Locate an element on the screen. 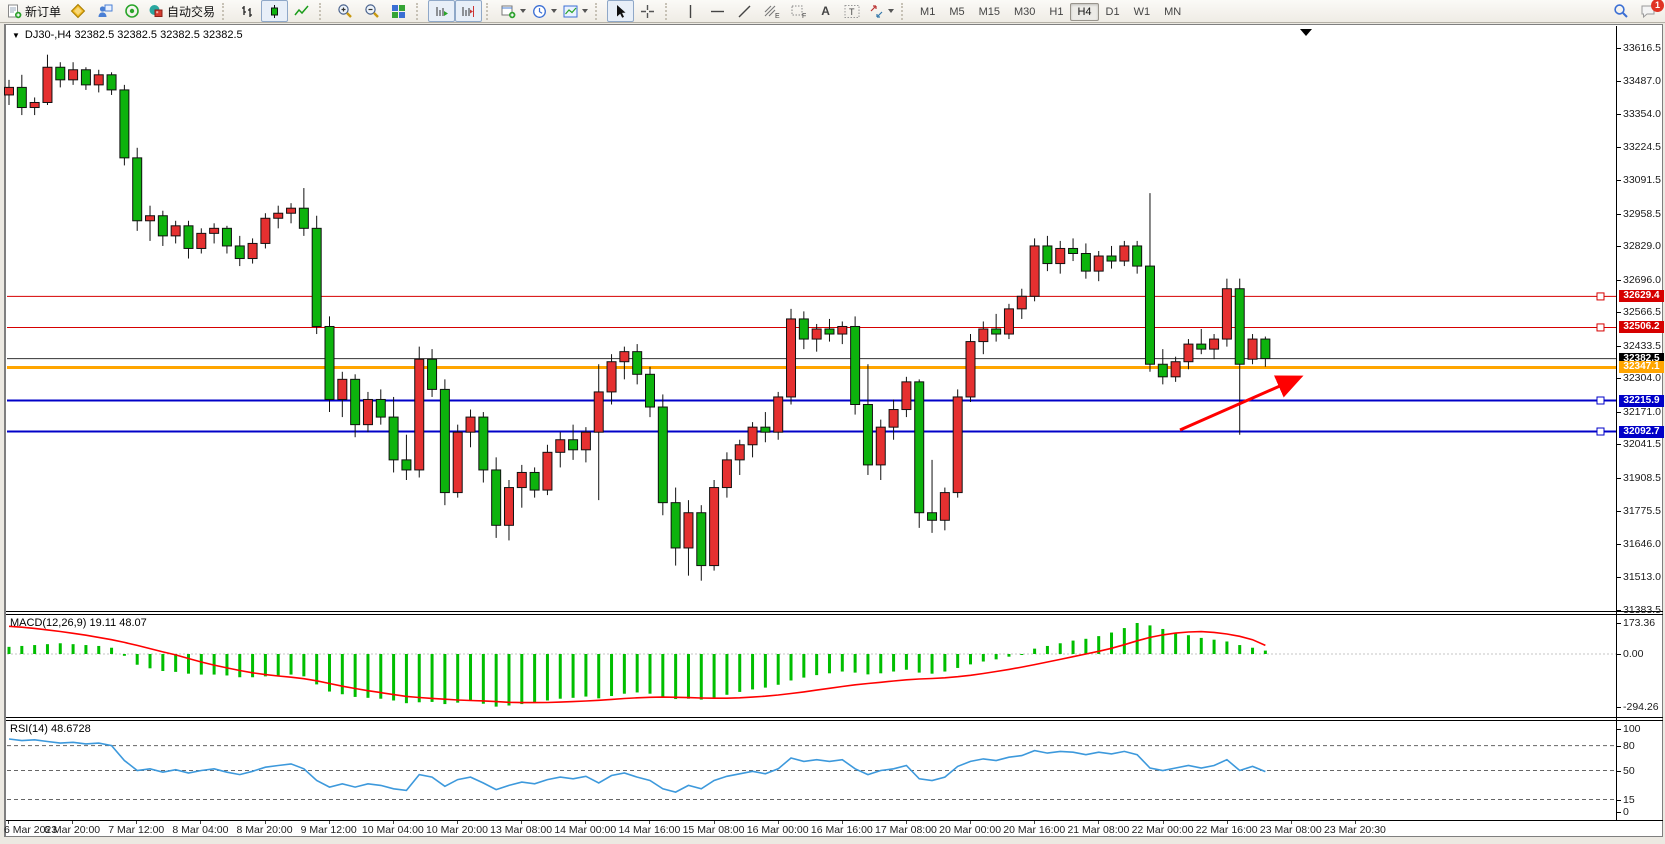 This screenshot has height=844, width=1665. notifications-button: 1 is located at coordinates (1649, 11).